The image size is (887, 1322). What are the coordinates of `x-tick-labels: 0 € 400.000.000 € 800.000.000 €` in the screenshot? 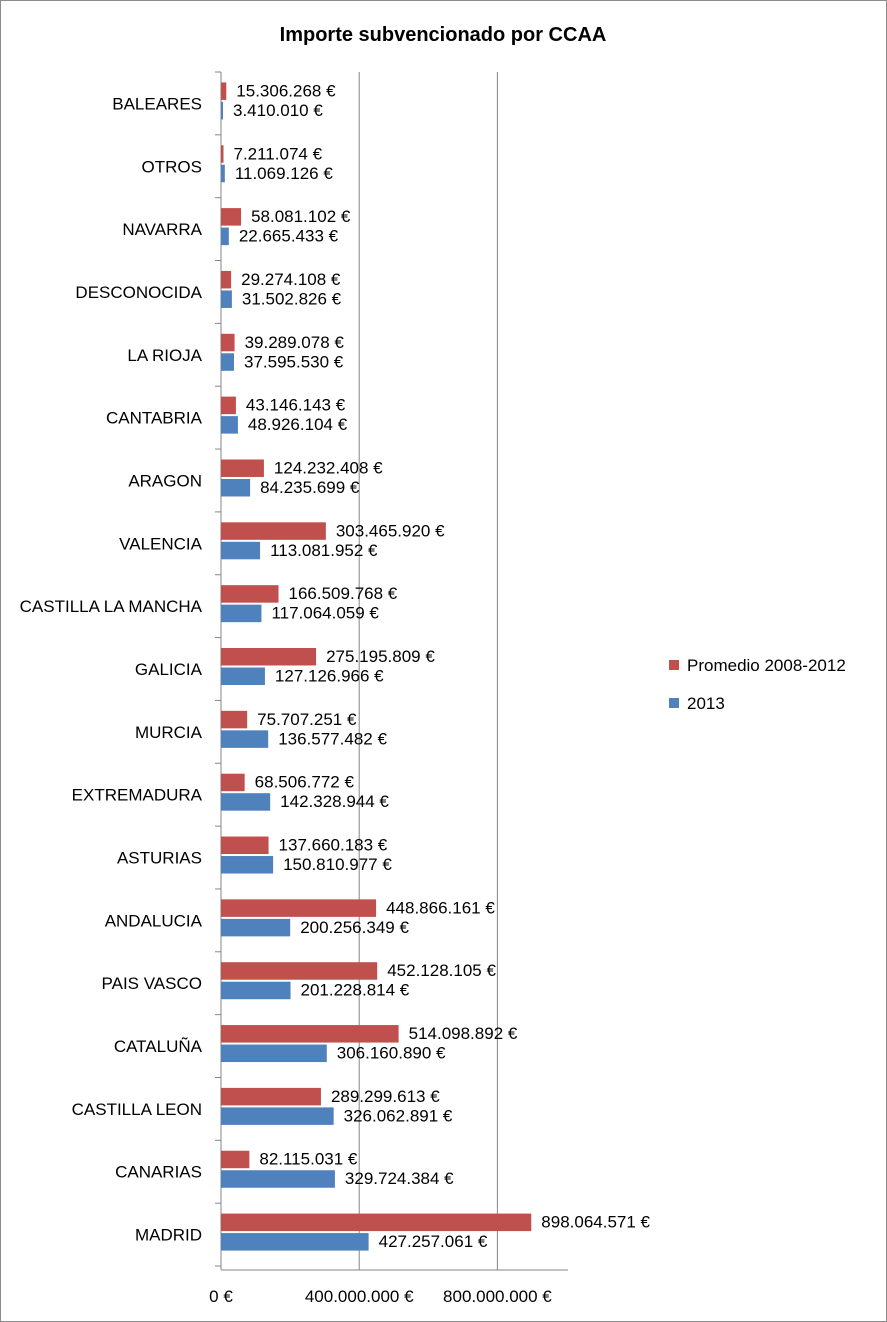 It's located at (380, 1296).